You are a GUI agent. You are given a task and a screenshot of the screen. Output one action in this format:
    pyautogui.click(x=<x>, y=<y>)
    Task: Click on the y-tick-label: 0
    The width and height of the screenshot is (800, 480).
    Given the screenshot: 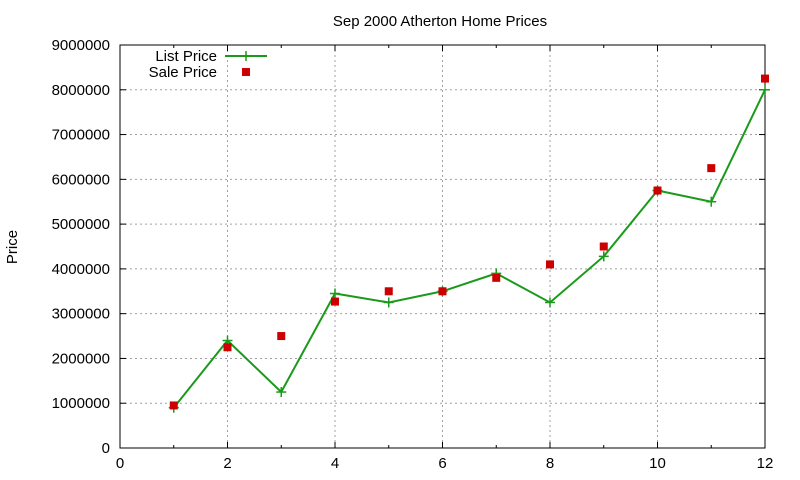 What is the action you would take?
    pyautogui.click(x=106, y=448)
    